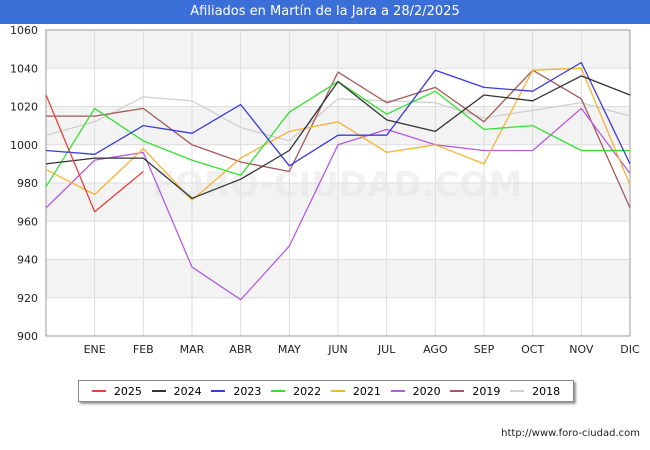 The height and width of the screenshot is (450, 650). I want to click on y-tick-label: 920, so click(27, 298).